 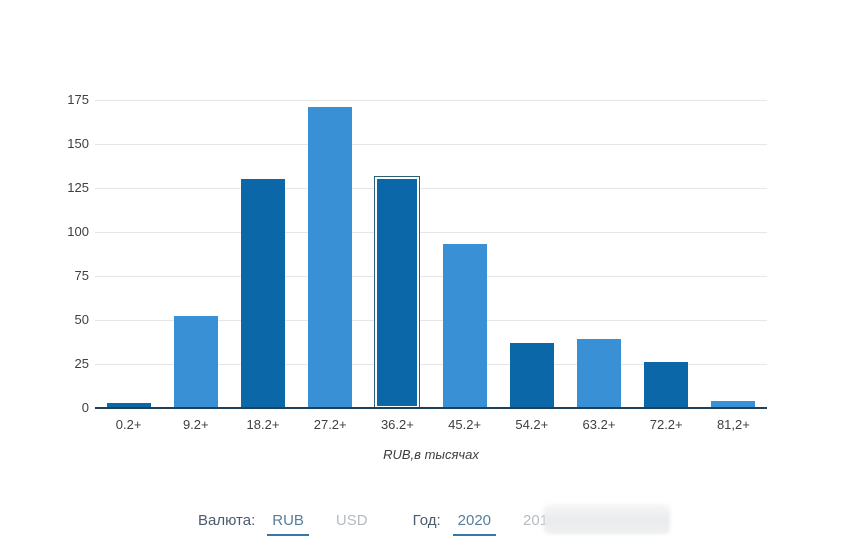 I want to click on x-tick-63.2+: 63.2+, so click(x=599, y=424).